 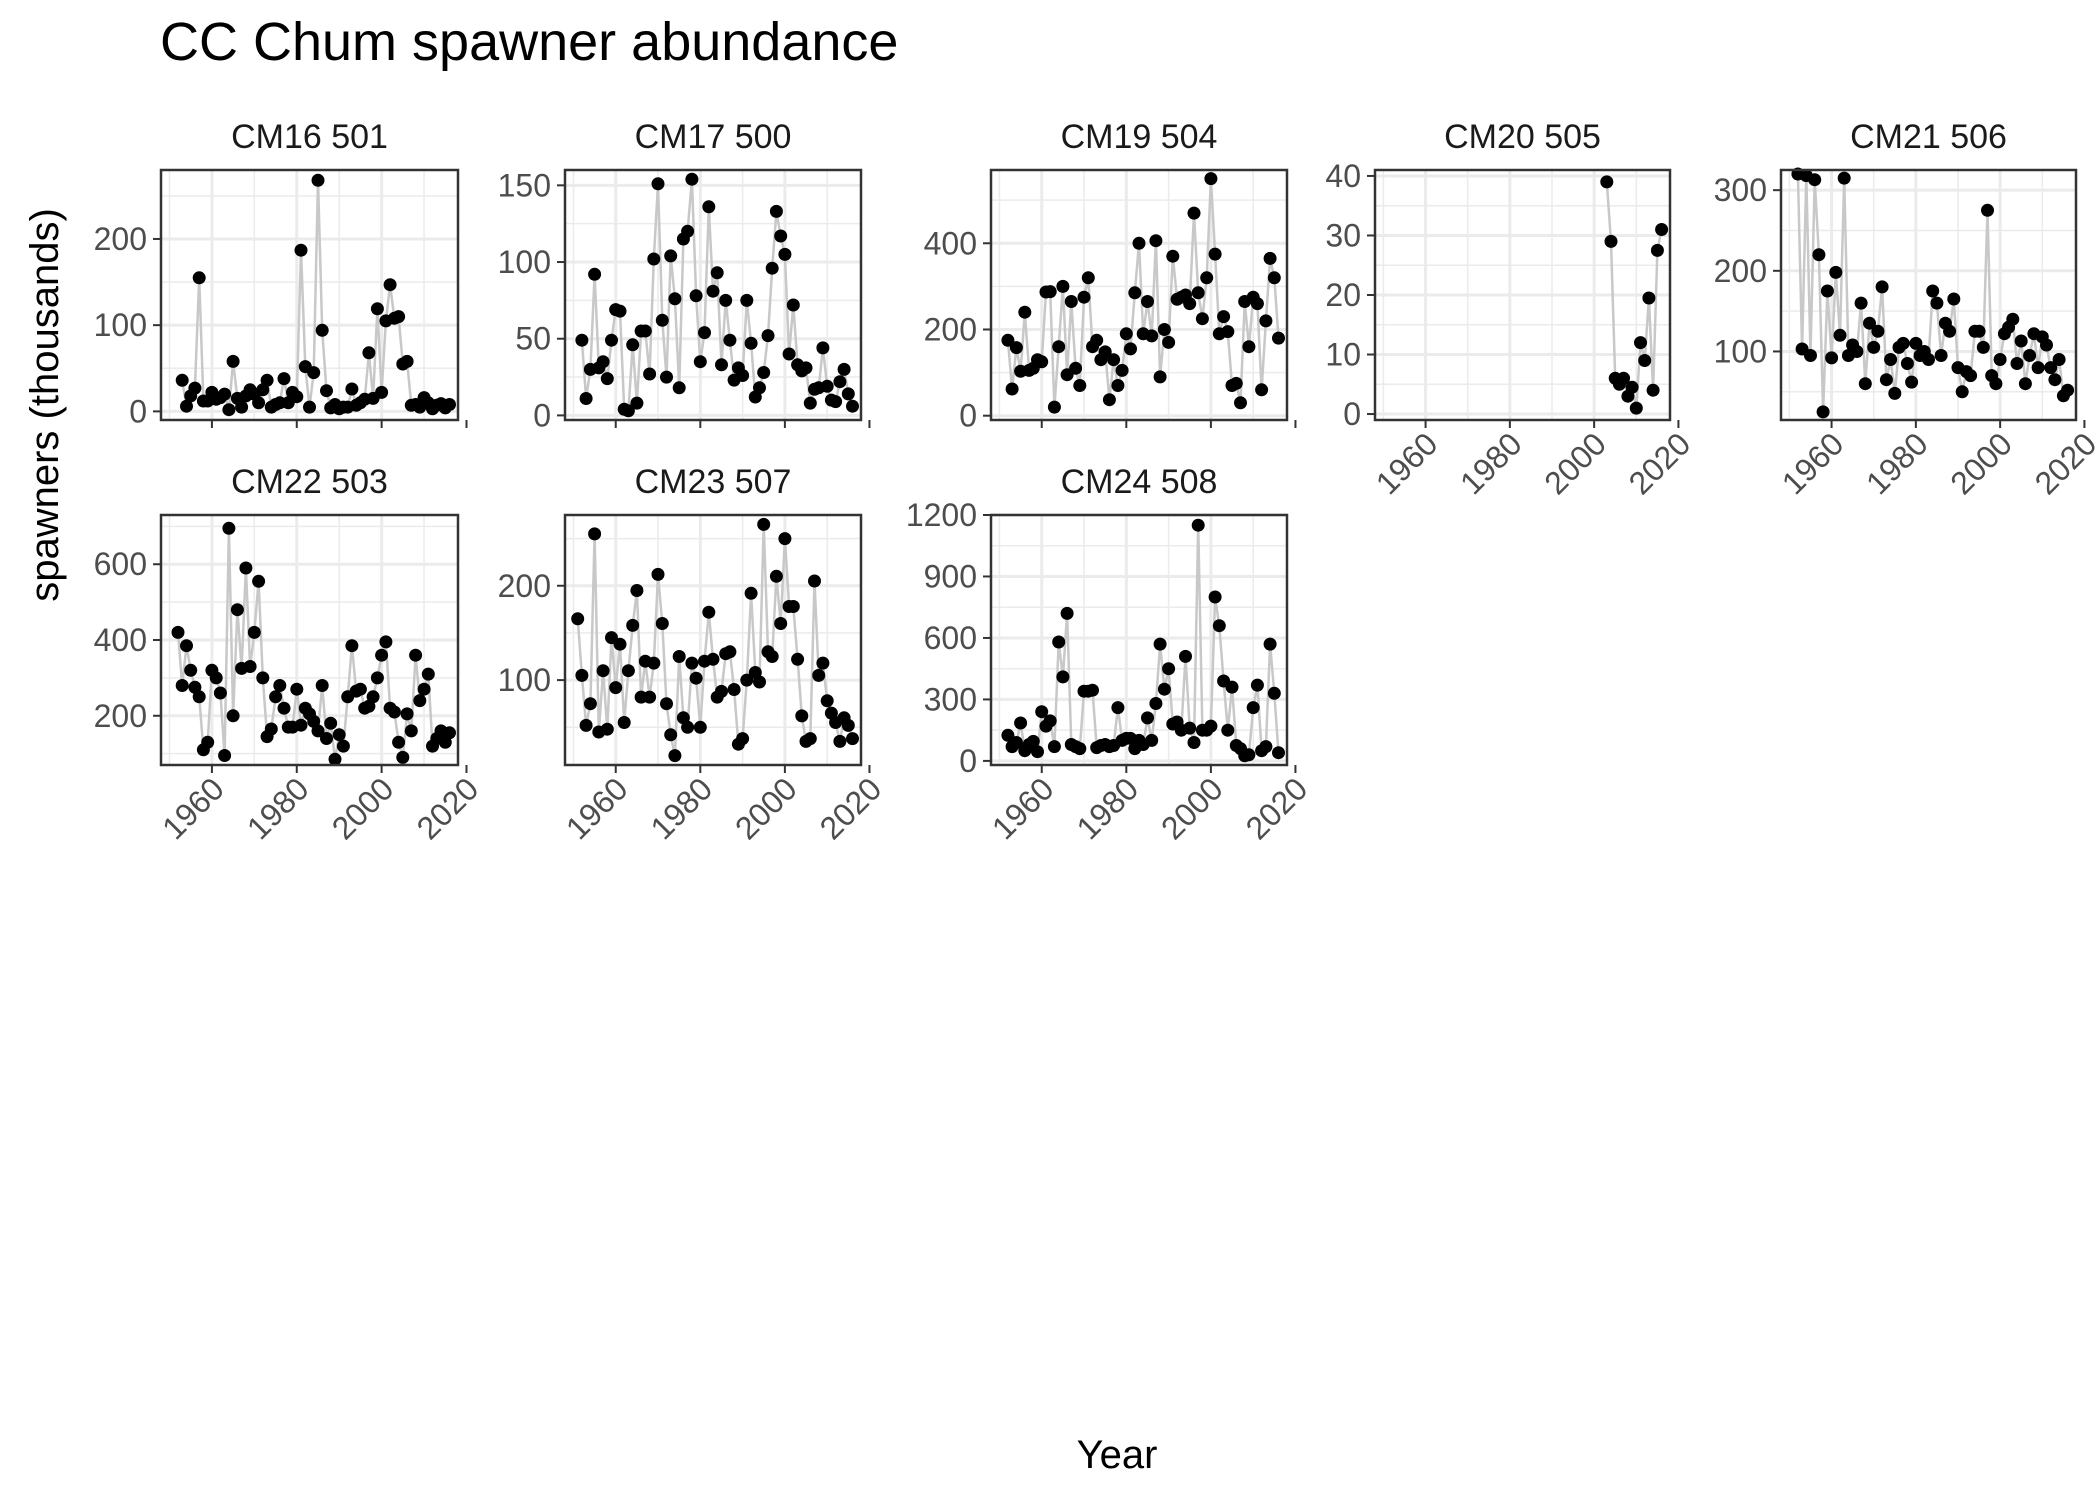 I want to click on x-tick-label: 2020, so click(x=1660, y=463).